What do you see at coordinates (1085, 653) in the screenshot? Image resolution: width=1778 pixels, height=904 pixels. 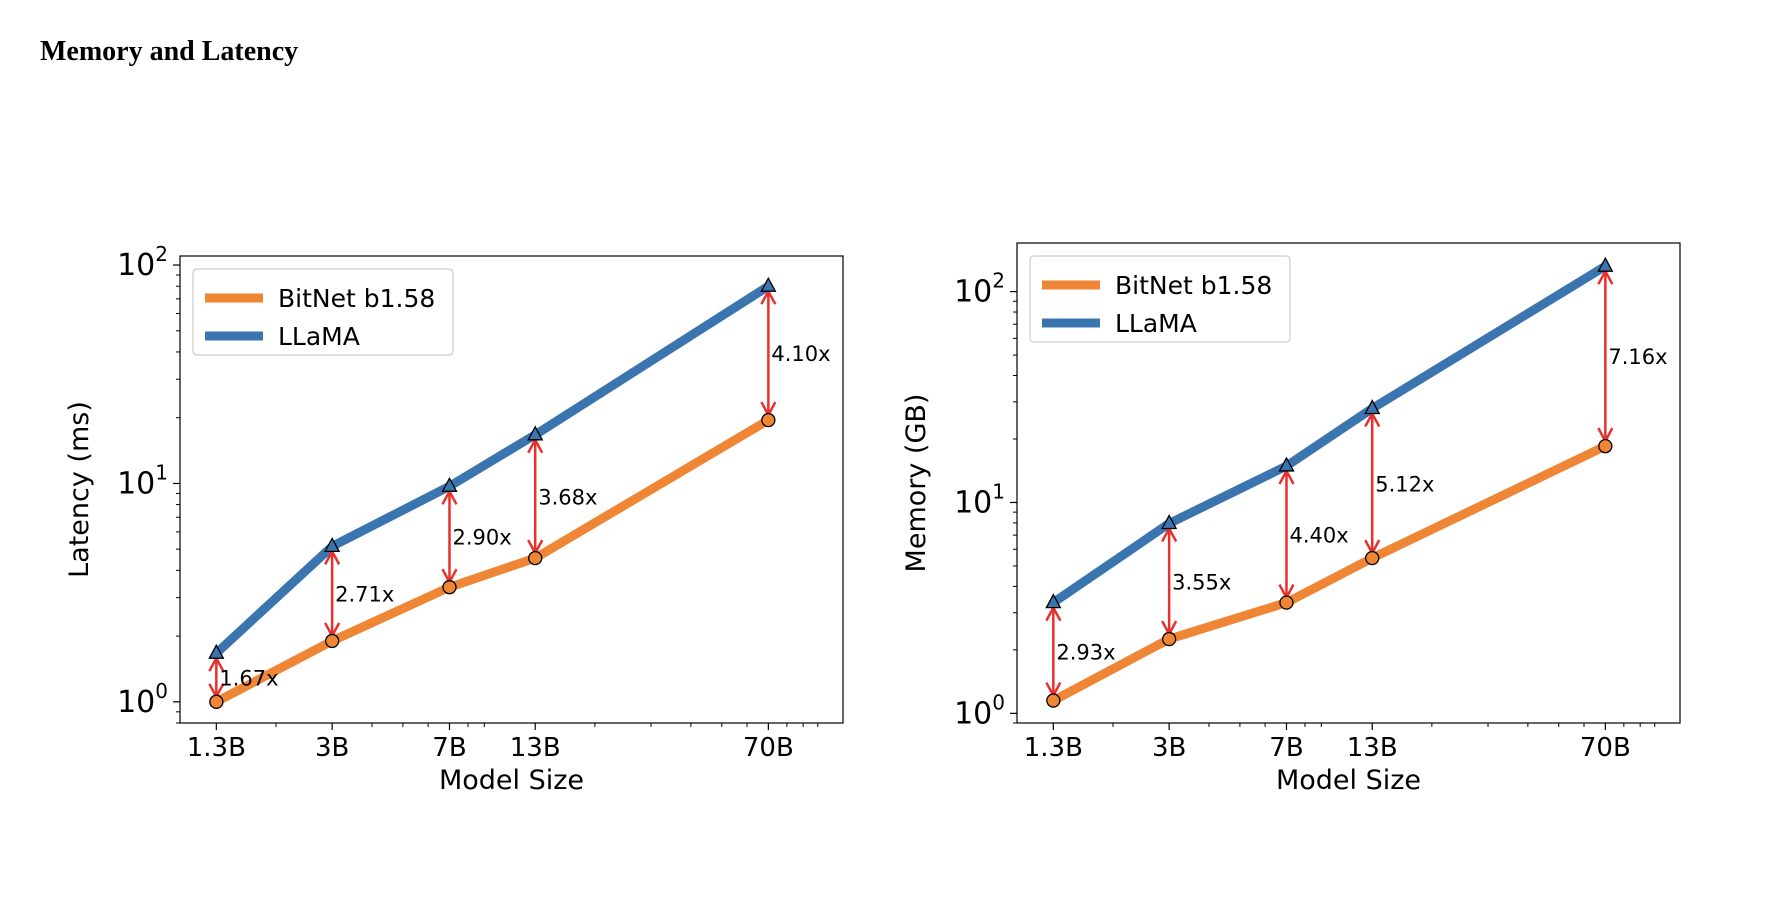 I see `ratio-label: 2.93x` at bounding box center [1085, 653].